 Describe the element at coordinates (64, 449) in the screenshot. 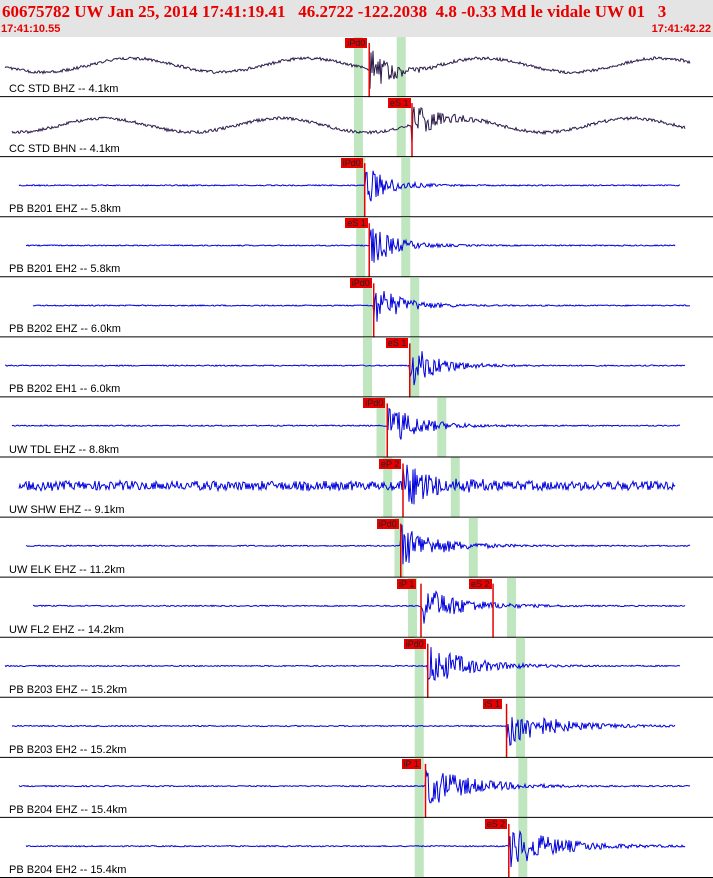

I see `channel-label: UW TDL EHZ -- 8.8km` at that location.